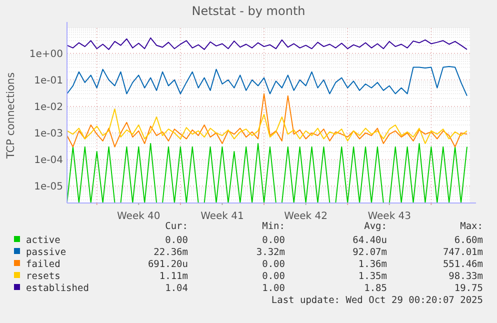  What do you see at coordinates (271, 252) in the screenshot?
I see `text: 3.32m` at bounding box center [271, 252].